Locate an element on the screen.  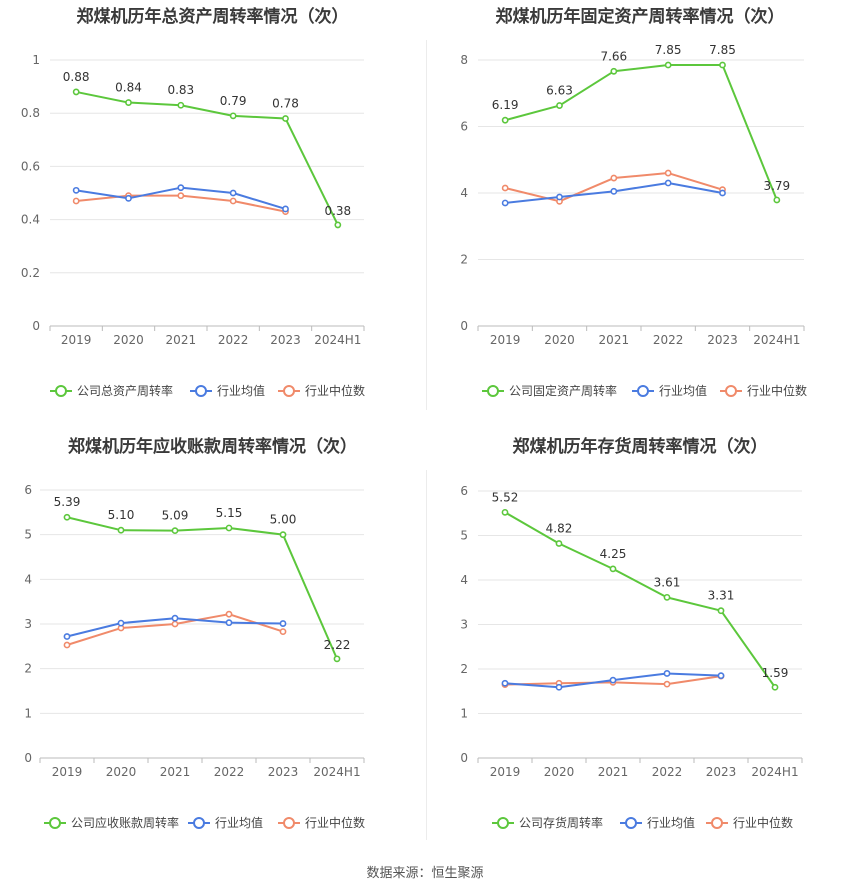
data-label: 5.09 is located at coordinates (175, 516).